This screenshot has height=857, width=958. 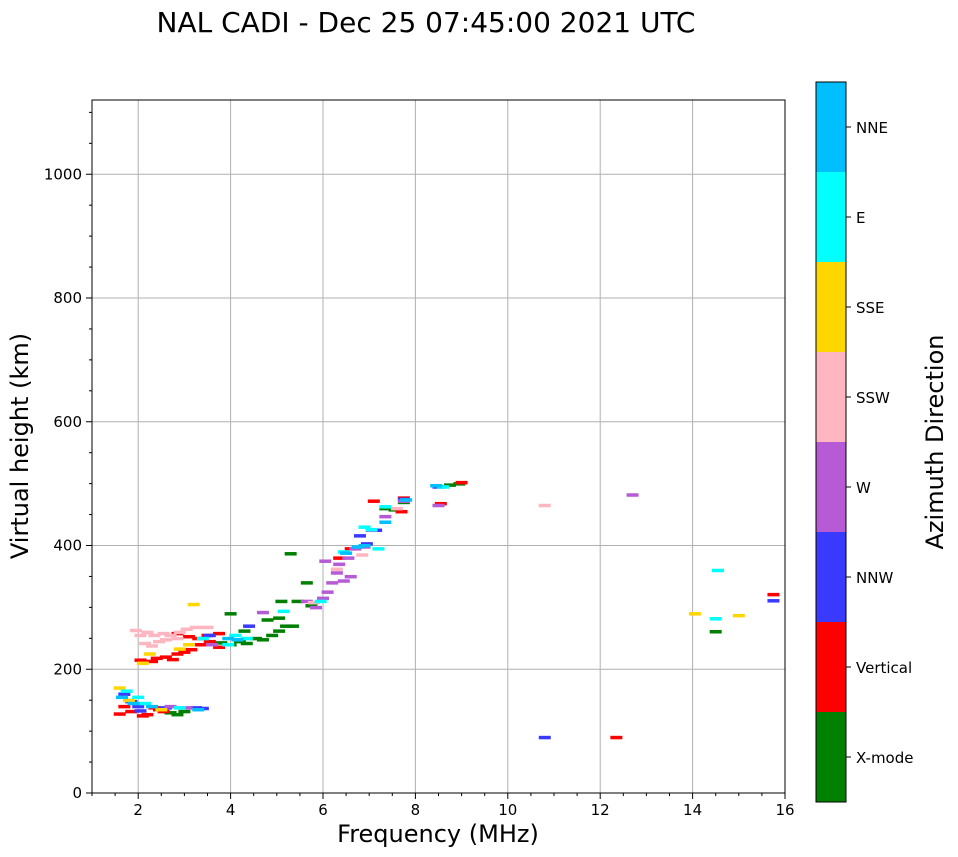 What do you see at coordinates (873, 398) in the screenshot?
I see `colorbar-tick-label: SSW` at bounding box center [873, 398].